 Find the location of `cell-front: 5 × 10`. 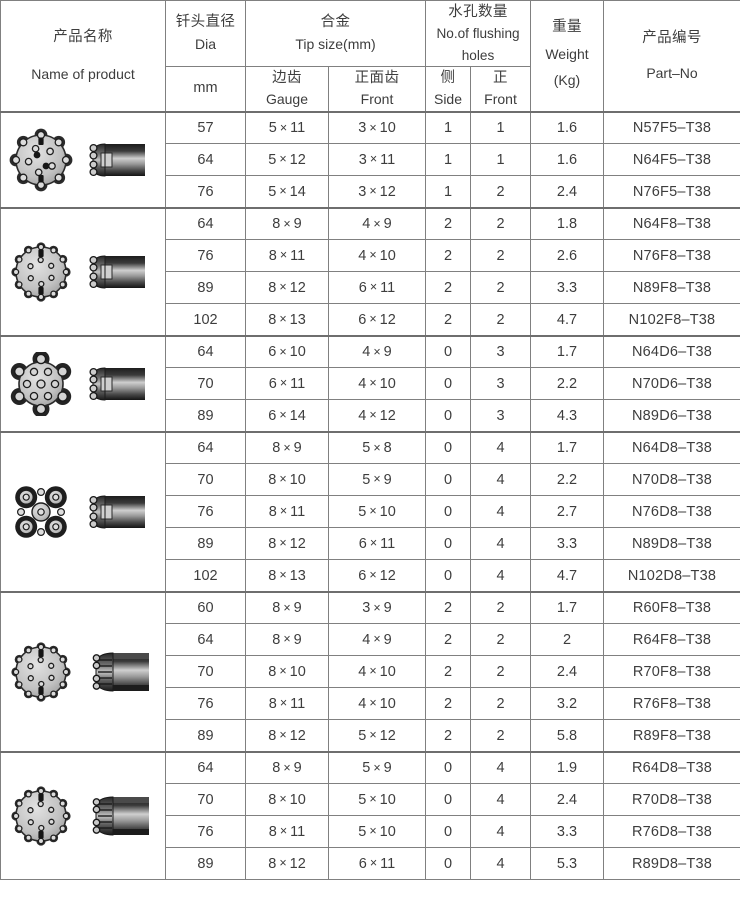

cell-front: 5 × 10 is located at coordinates (377, 512).